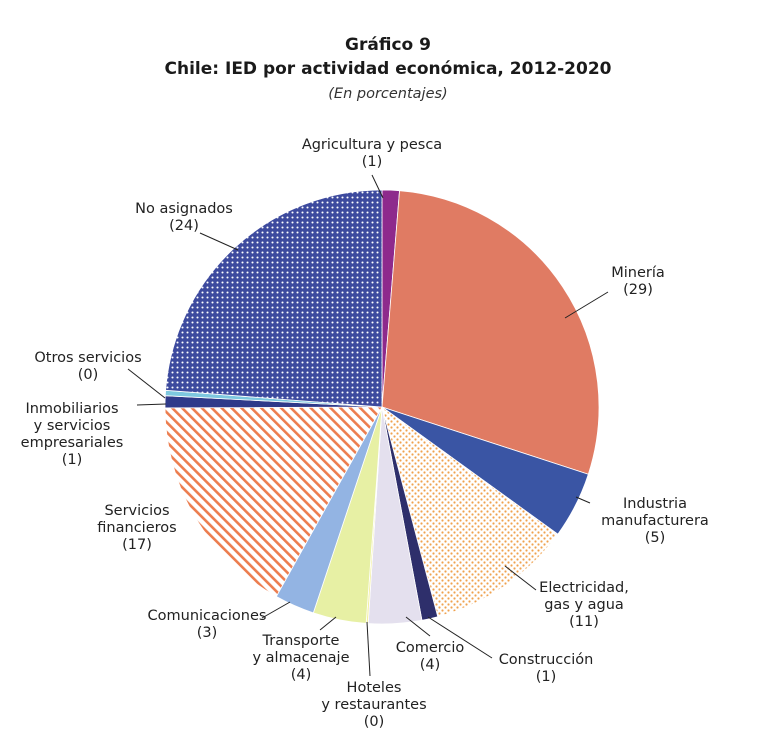 Image resolution: width=776 pixels, height=746 pixels. I want to click on leader-line-transporte, so click(328, 623).